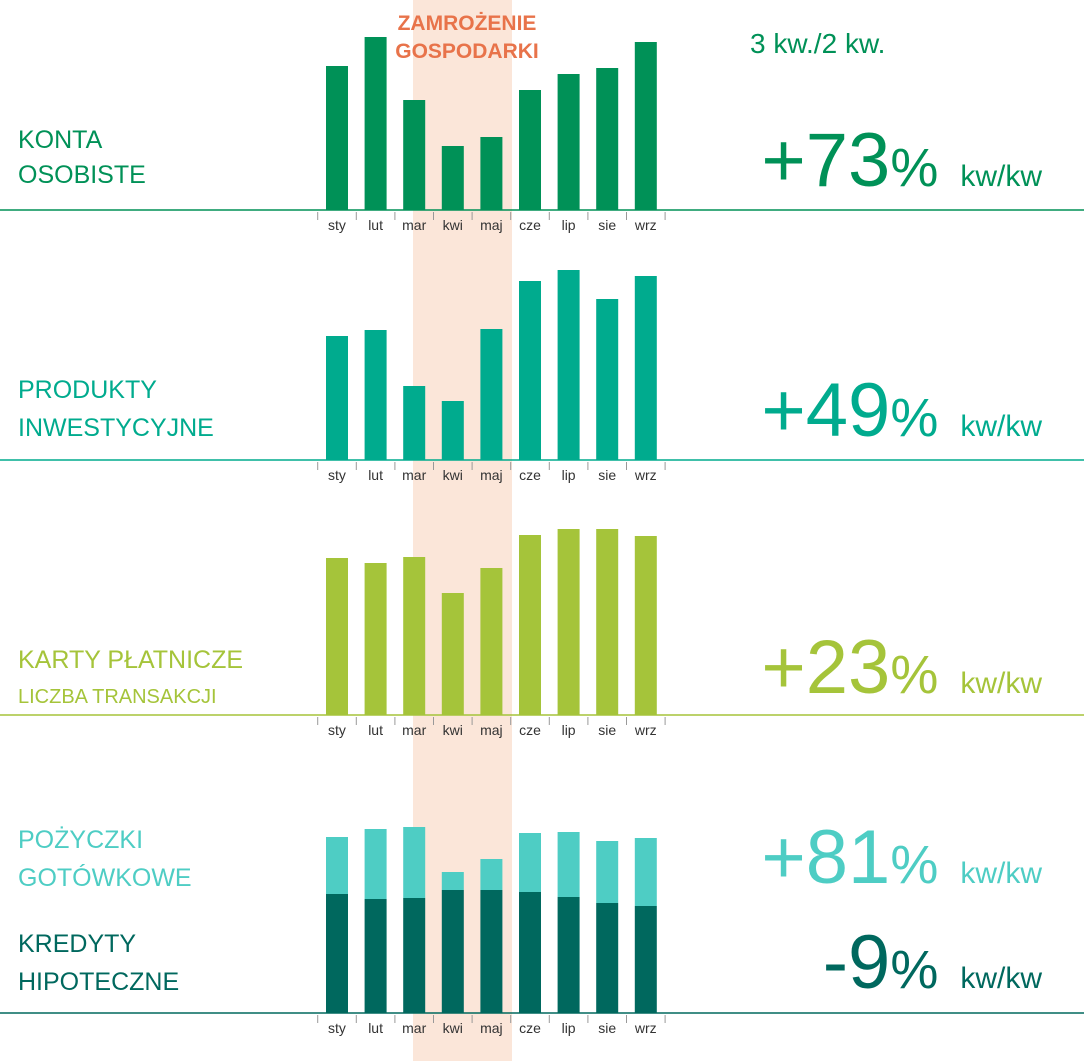 This screenshot has width=1084, height=1061. I want to click on change: +81% kw/kw, so click(901, 857).